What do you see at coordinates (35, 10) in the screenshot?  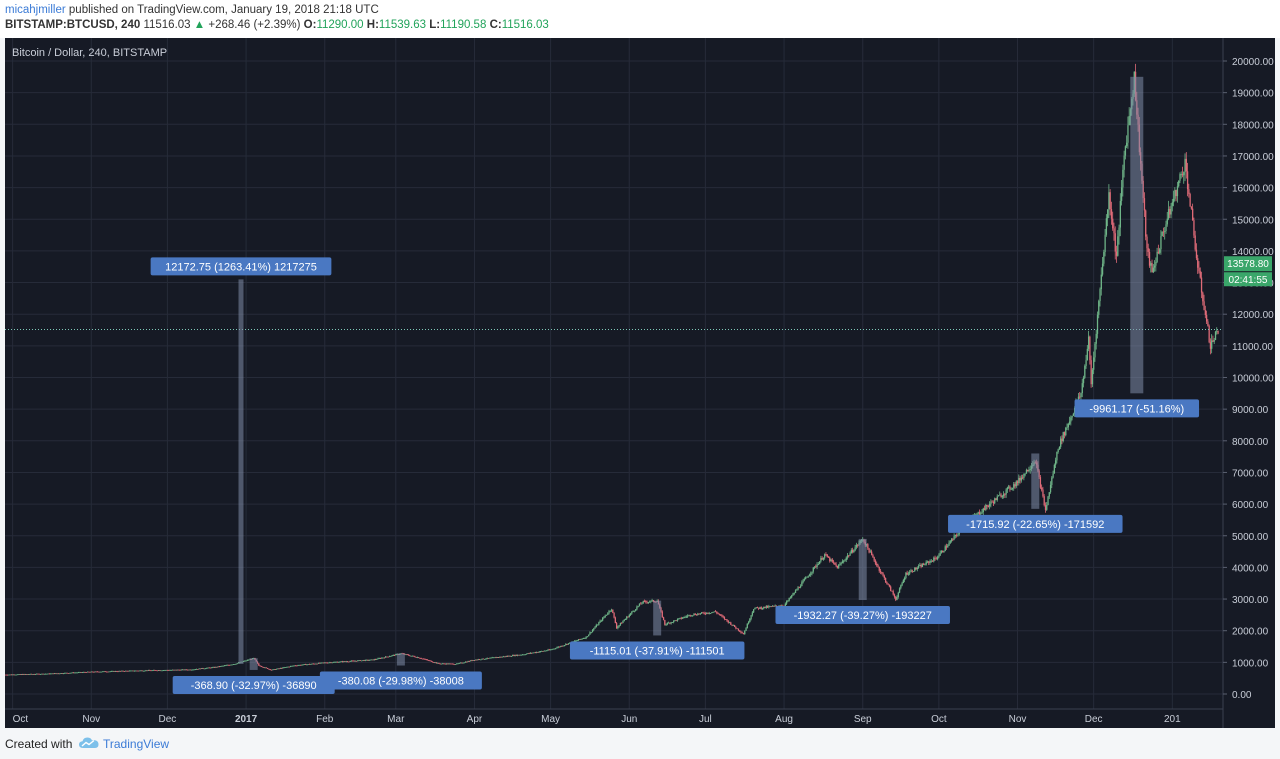 I see `author-link: micahjmiller` at bounding box center [35, 10].